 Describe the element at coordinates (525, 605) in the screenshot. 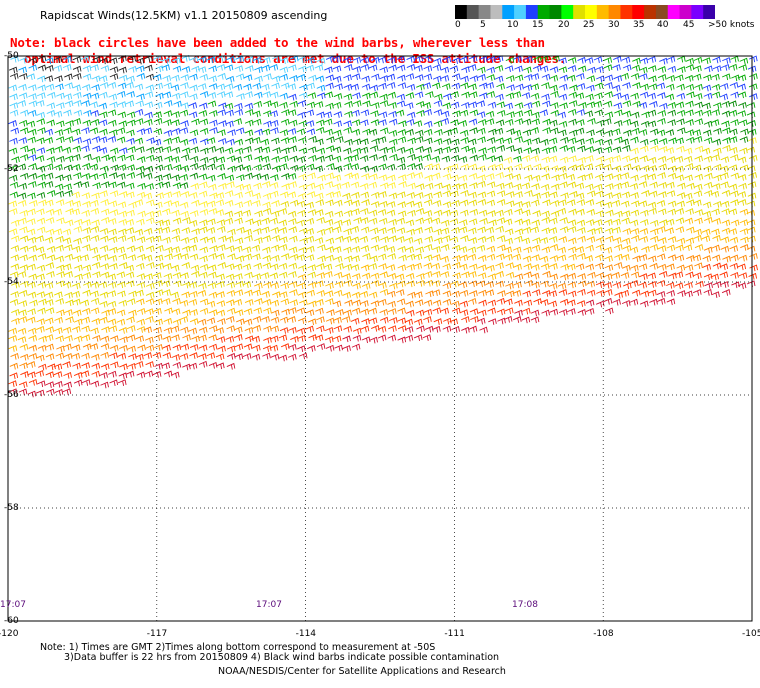

I see `measurement-time-label: 17:08` at that location.